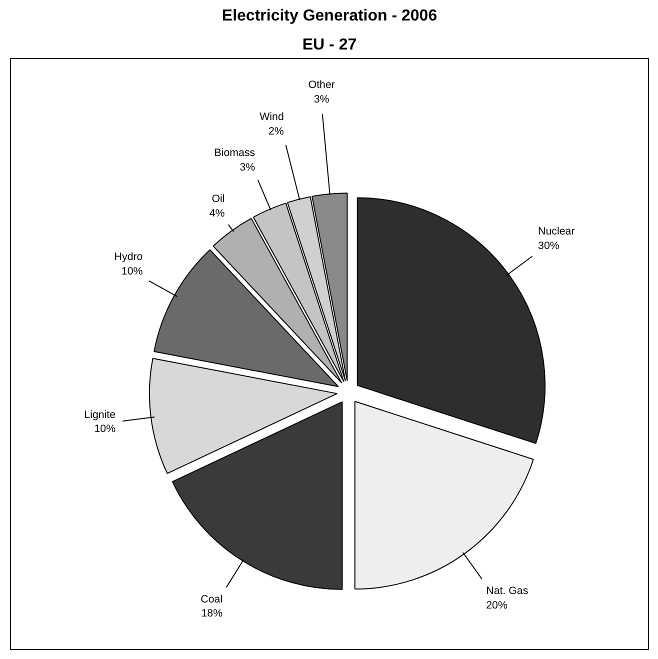  I want to click on slice-label: Nuclear, so click(557, 232).